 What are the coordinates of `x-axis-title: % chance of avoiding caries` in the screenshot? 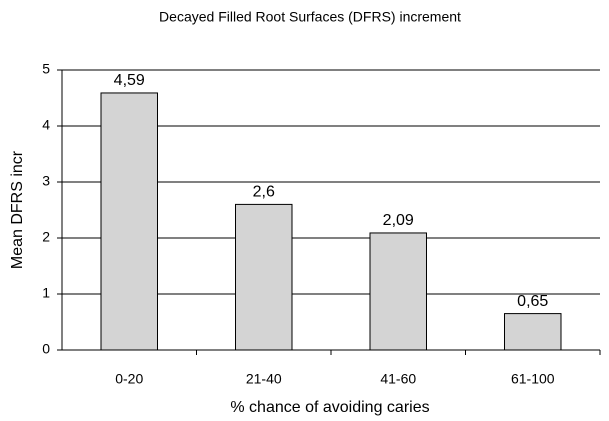 It's located at (329, 407).